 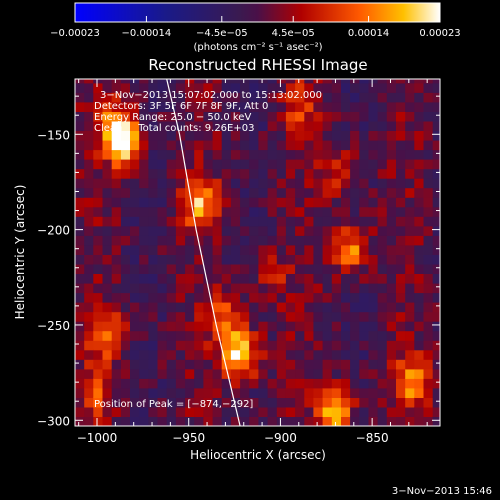 I want to click on colorbar-tick-label: −0.00014, so click(x=147, y=33).